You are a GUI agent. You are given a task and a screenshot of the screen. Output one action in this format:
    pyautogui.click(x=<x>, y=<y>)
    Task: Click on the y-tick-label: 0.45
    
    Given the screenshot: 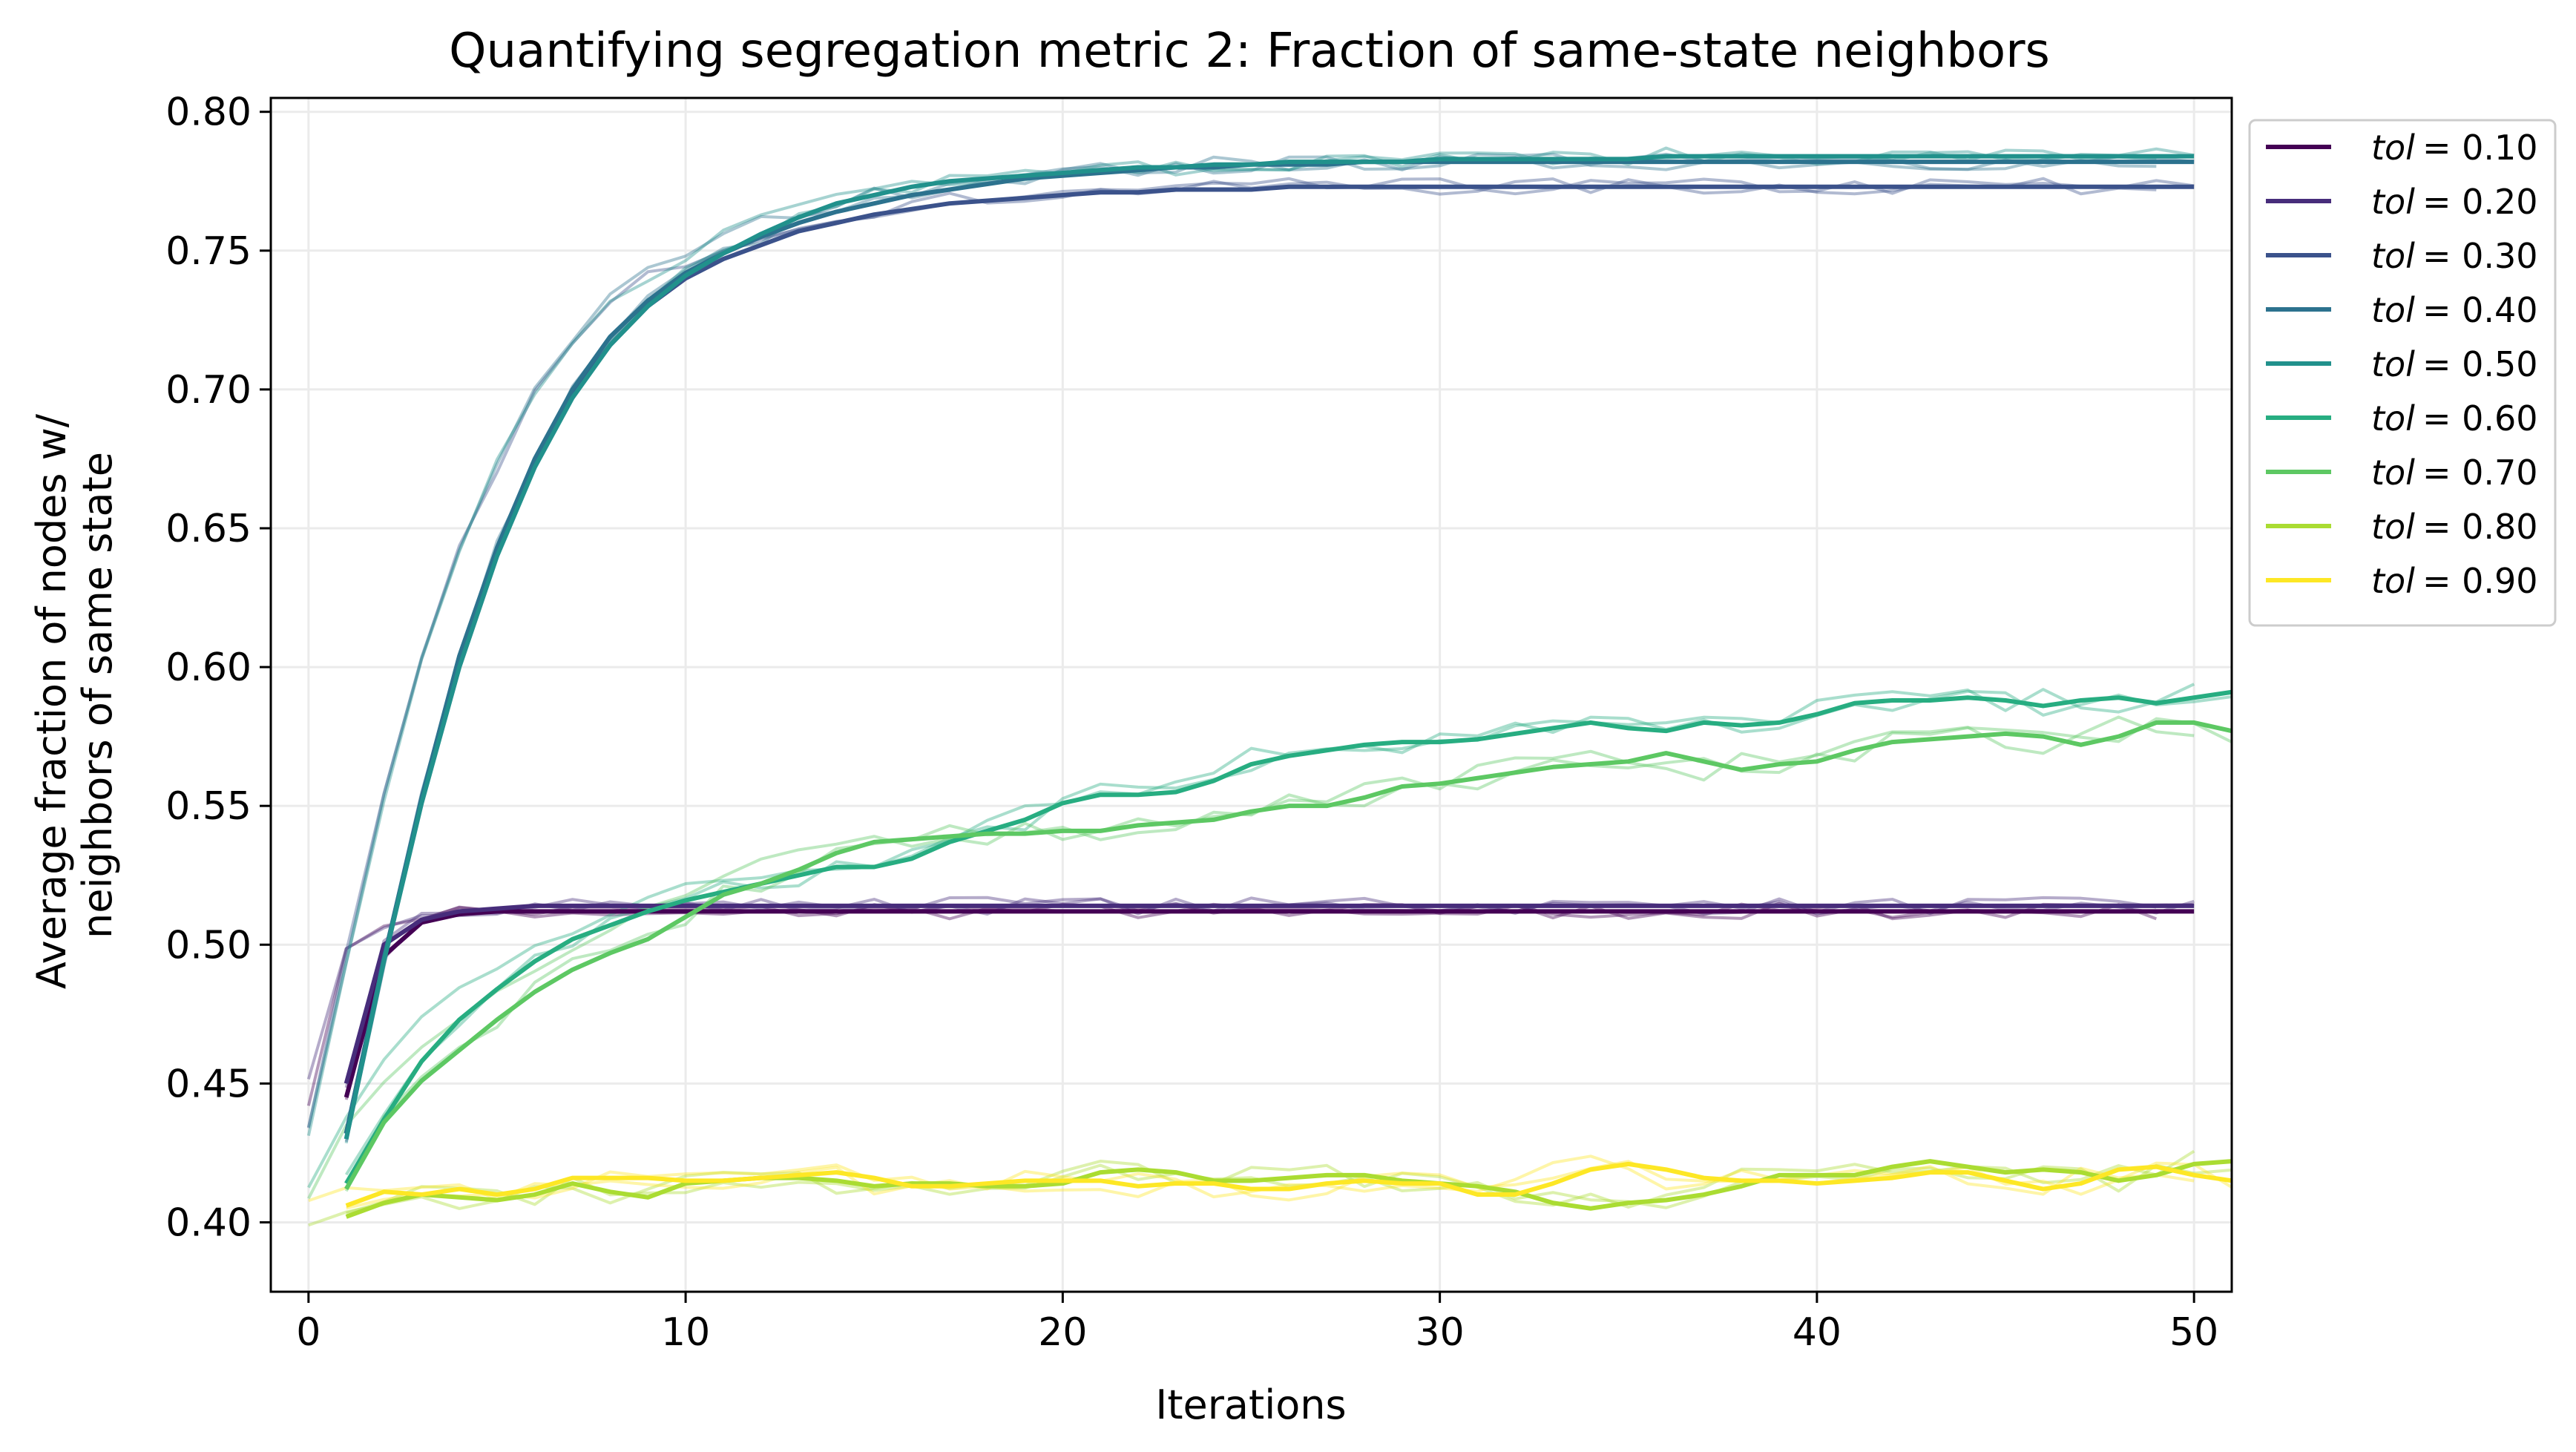 What is the action you would take?
    pyautogui.click(x=208, y=1084)
    